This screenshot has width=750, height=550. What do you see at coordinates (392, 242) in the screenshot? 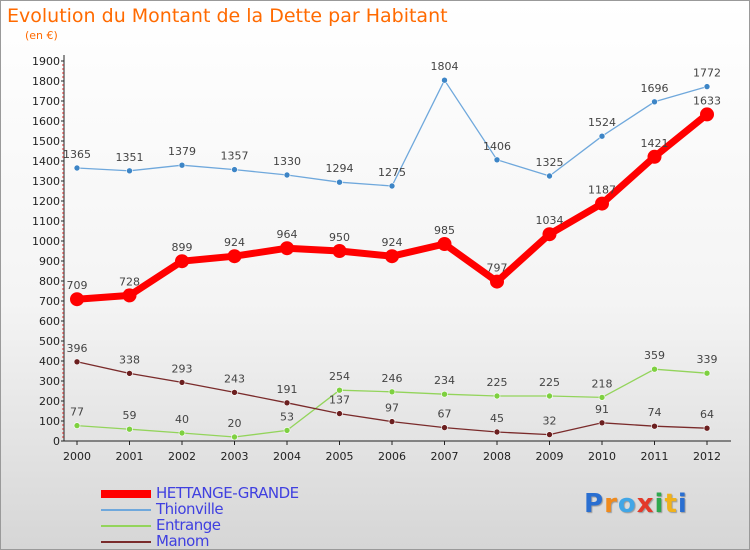
I see `data-label-hettange-grande: 924` at bounding box center [392, 242].